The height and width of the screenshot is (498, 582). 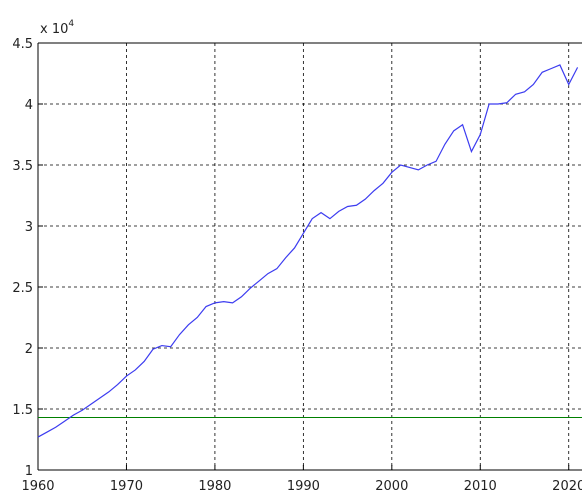 I want to click on y-tick-label: 3.5, so click(x=22, y=166).